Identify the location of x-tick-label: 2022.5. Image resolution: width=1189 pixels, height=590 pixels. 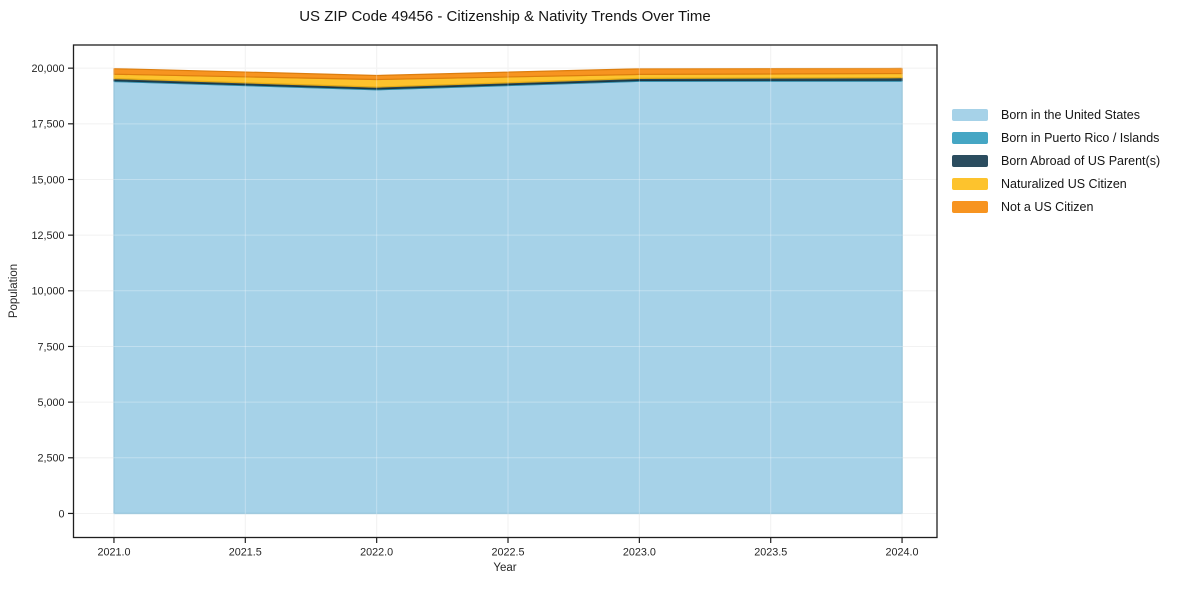
(507, 553).